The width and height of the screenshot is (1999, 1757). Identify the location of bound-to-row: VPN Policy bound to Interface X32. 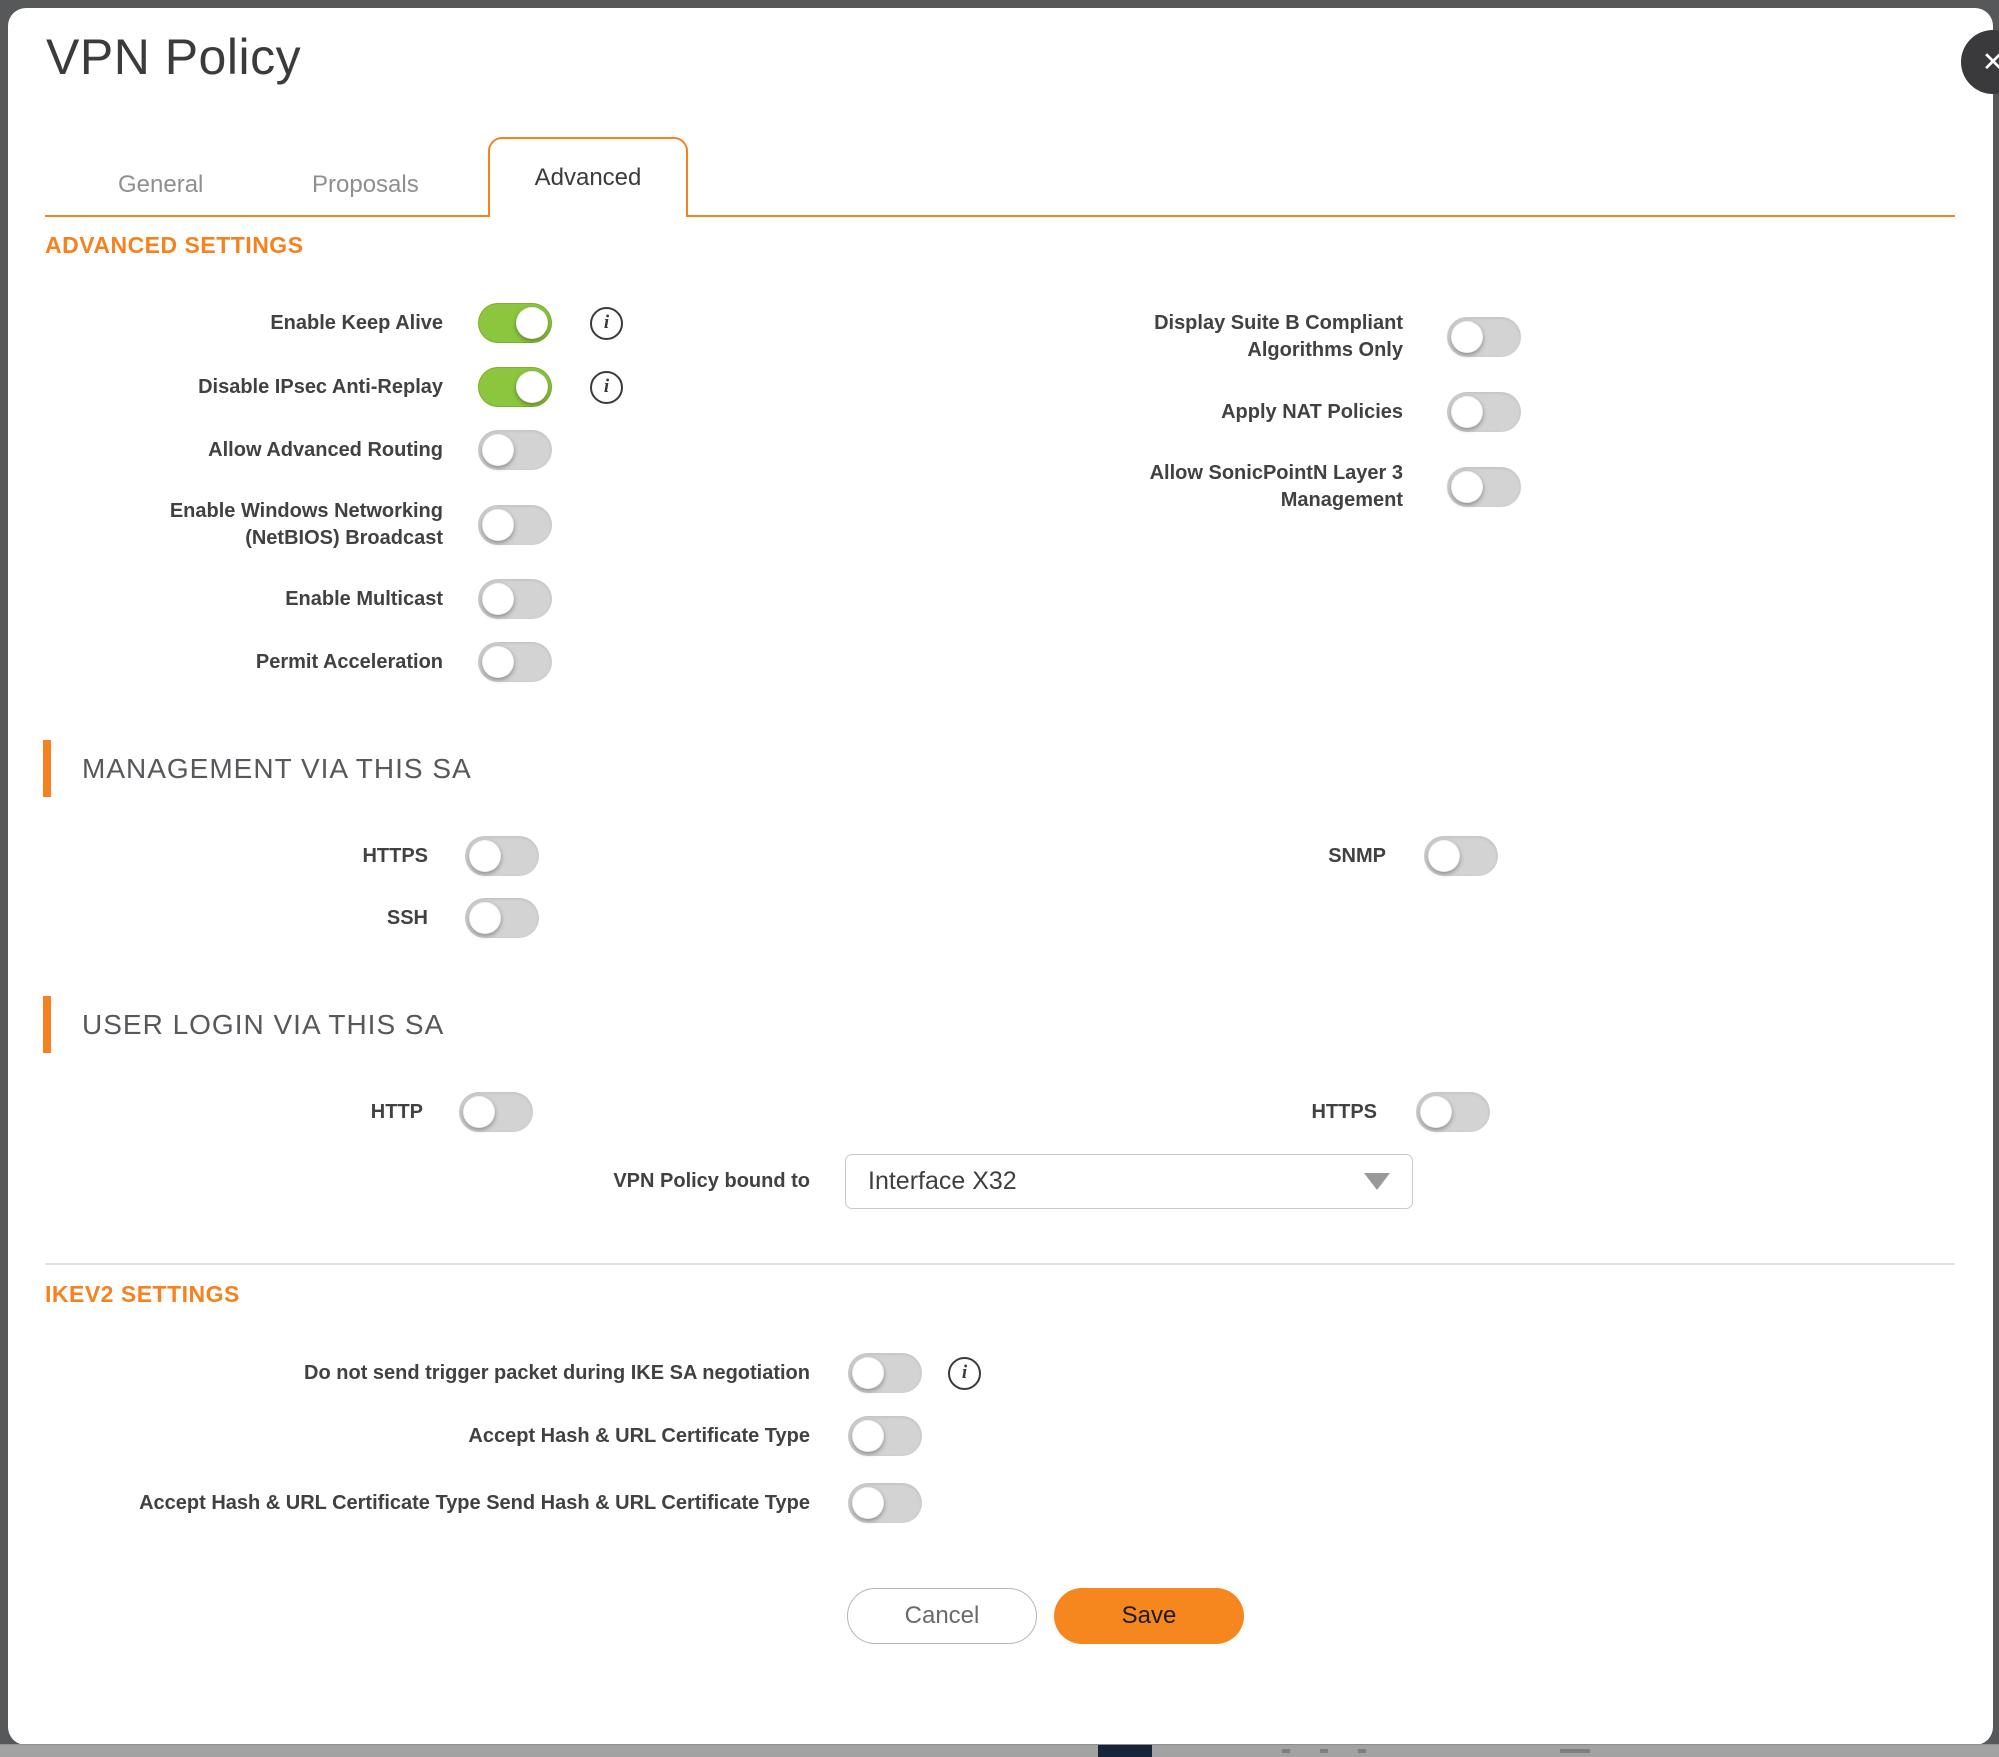
(729, 1181).